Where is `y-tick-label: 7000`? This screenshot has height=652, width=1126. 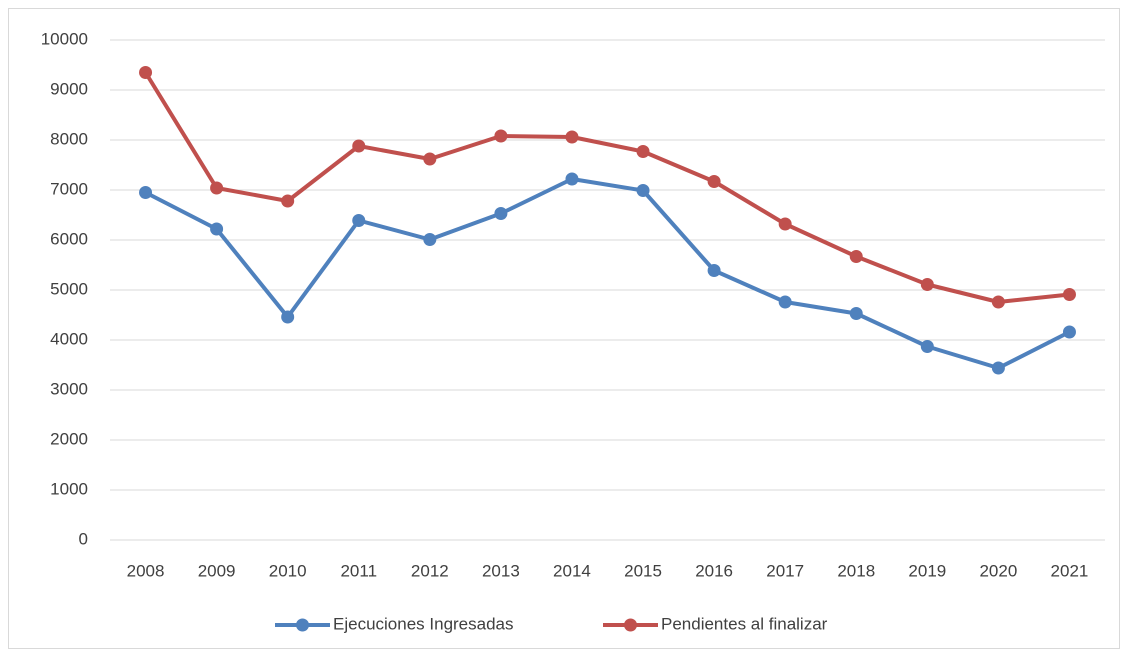 y-tick-label: 7000 is located at coordinates (69, 188).